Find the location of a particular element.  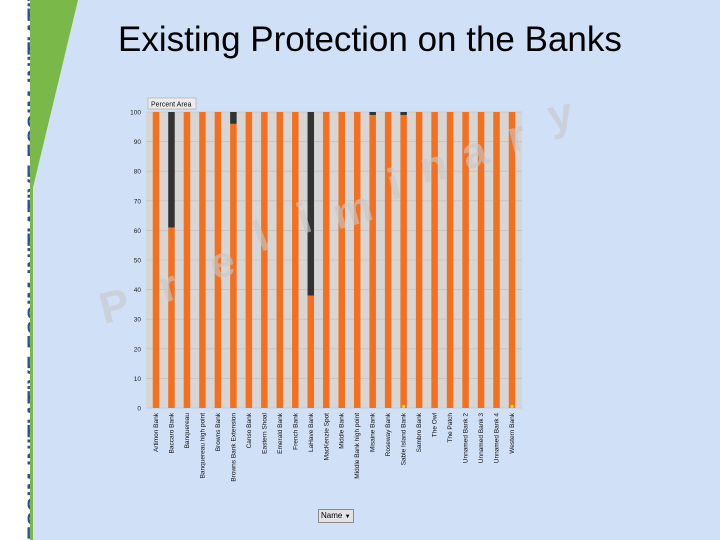

x-tick-label: Browns Bank Extension is located at coordinates (233, 447).